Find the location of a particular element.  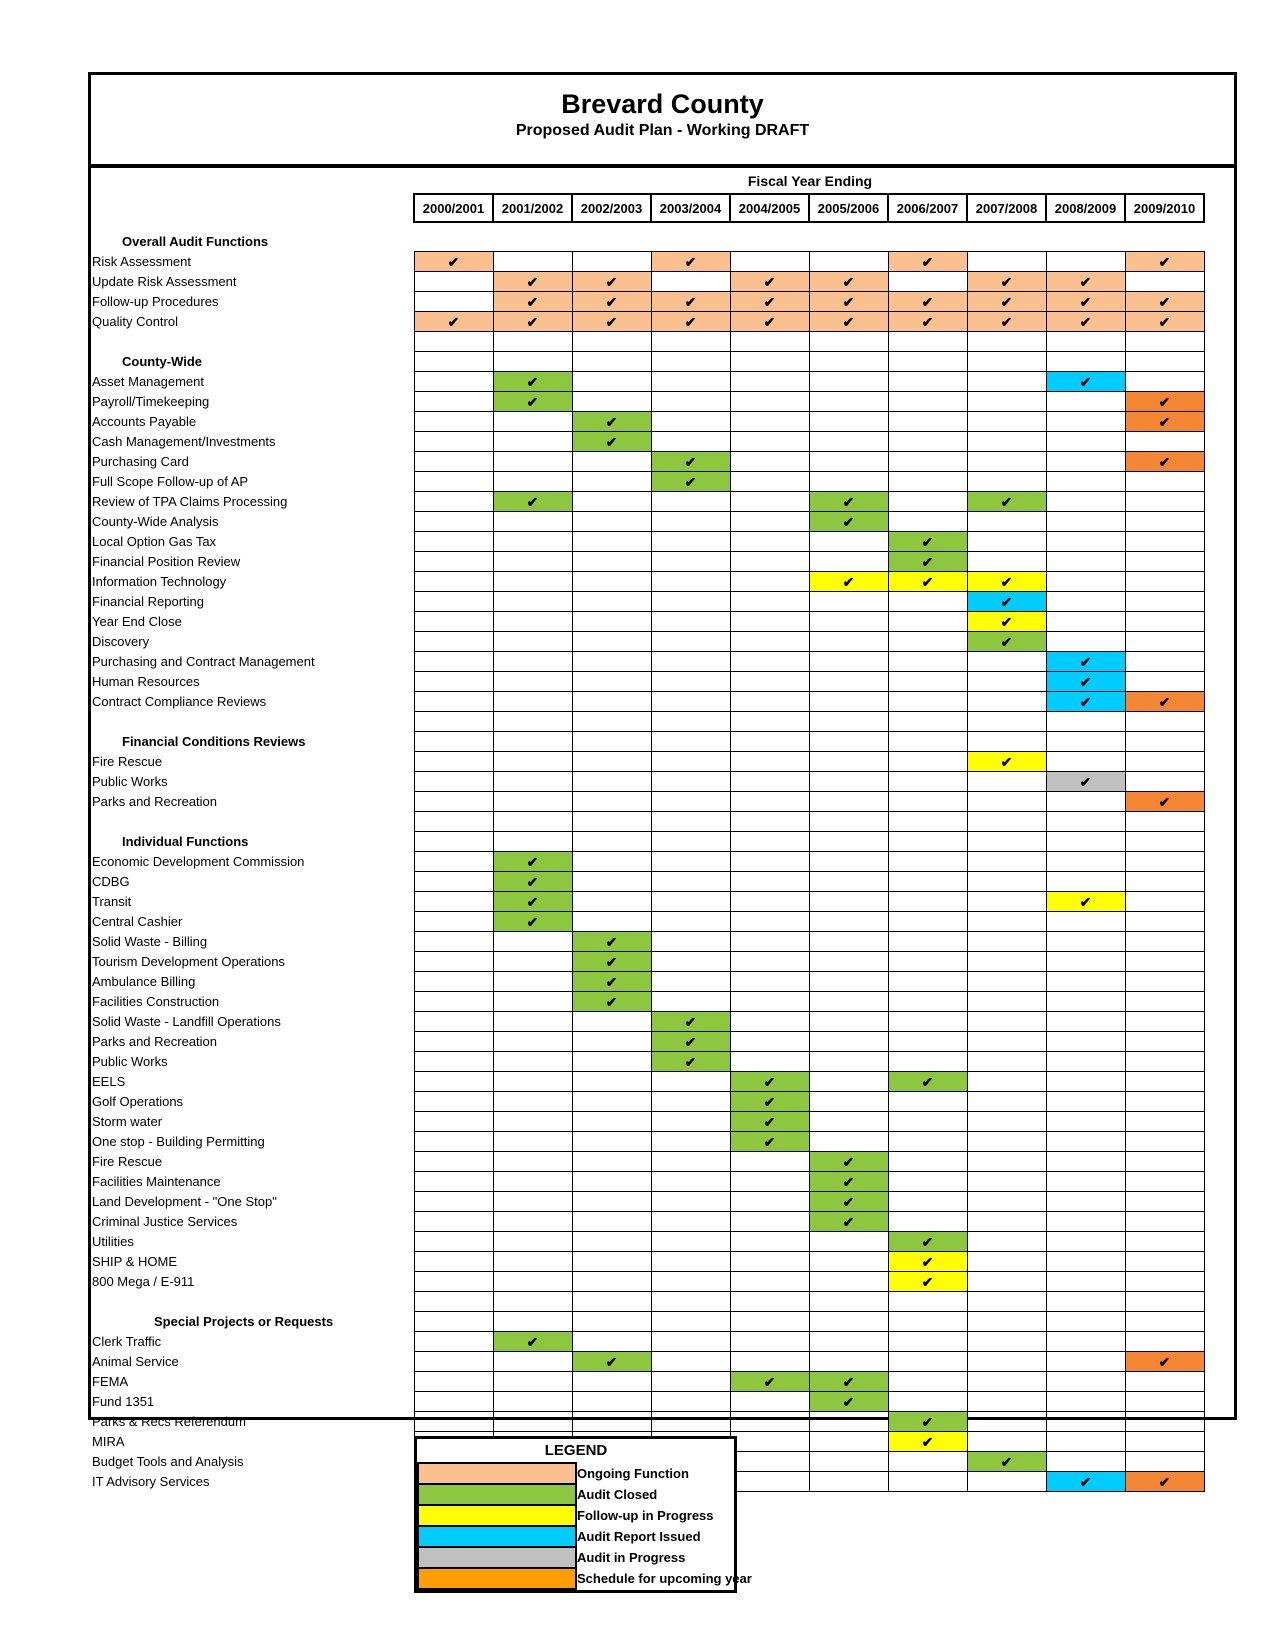

table-row: Clerk Traffic ✔ is located at coordinates (648, 1341).